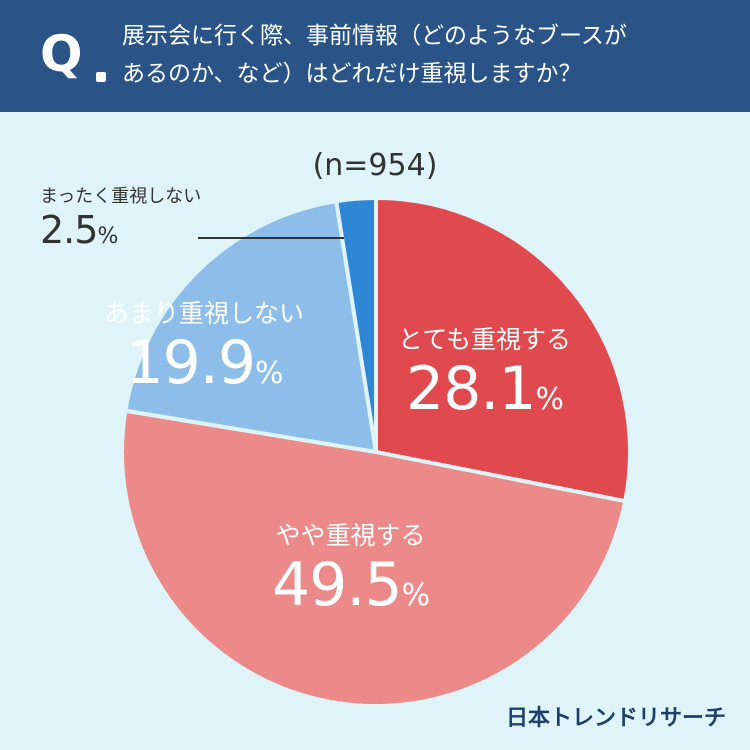 This screenshot has width=750, height=750. I want to click on slice-value-not-very-important: 19.9%, so click(204, 368).